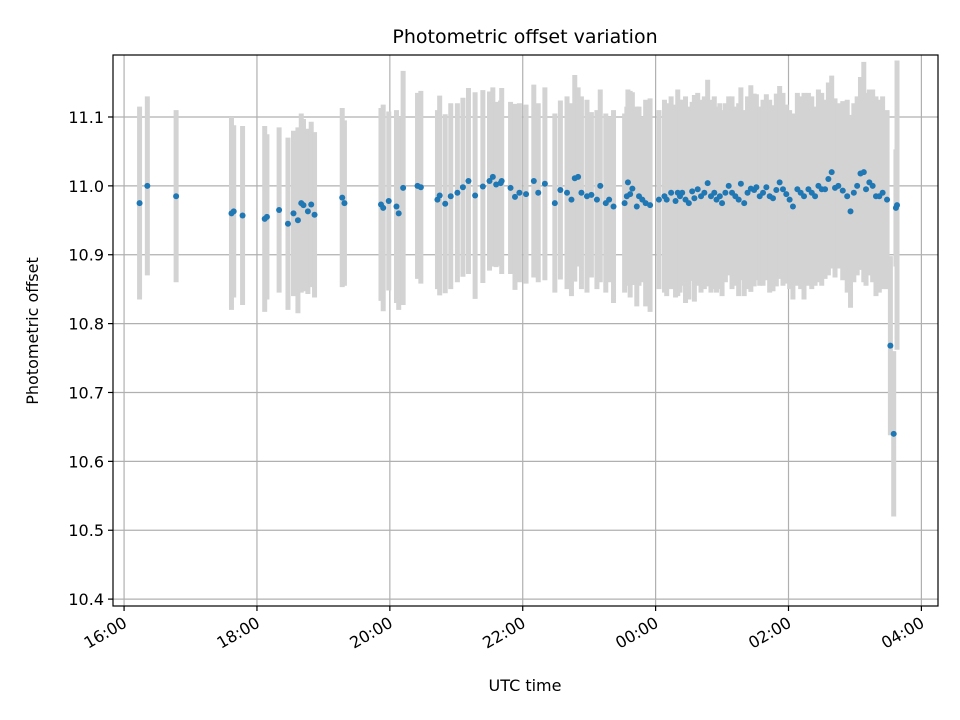  Describe the element at coordinates (86, 530) in the screenshot. I see `y-tick-label: 10.5` at that location.